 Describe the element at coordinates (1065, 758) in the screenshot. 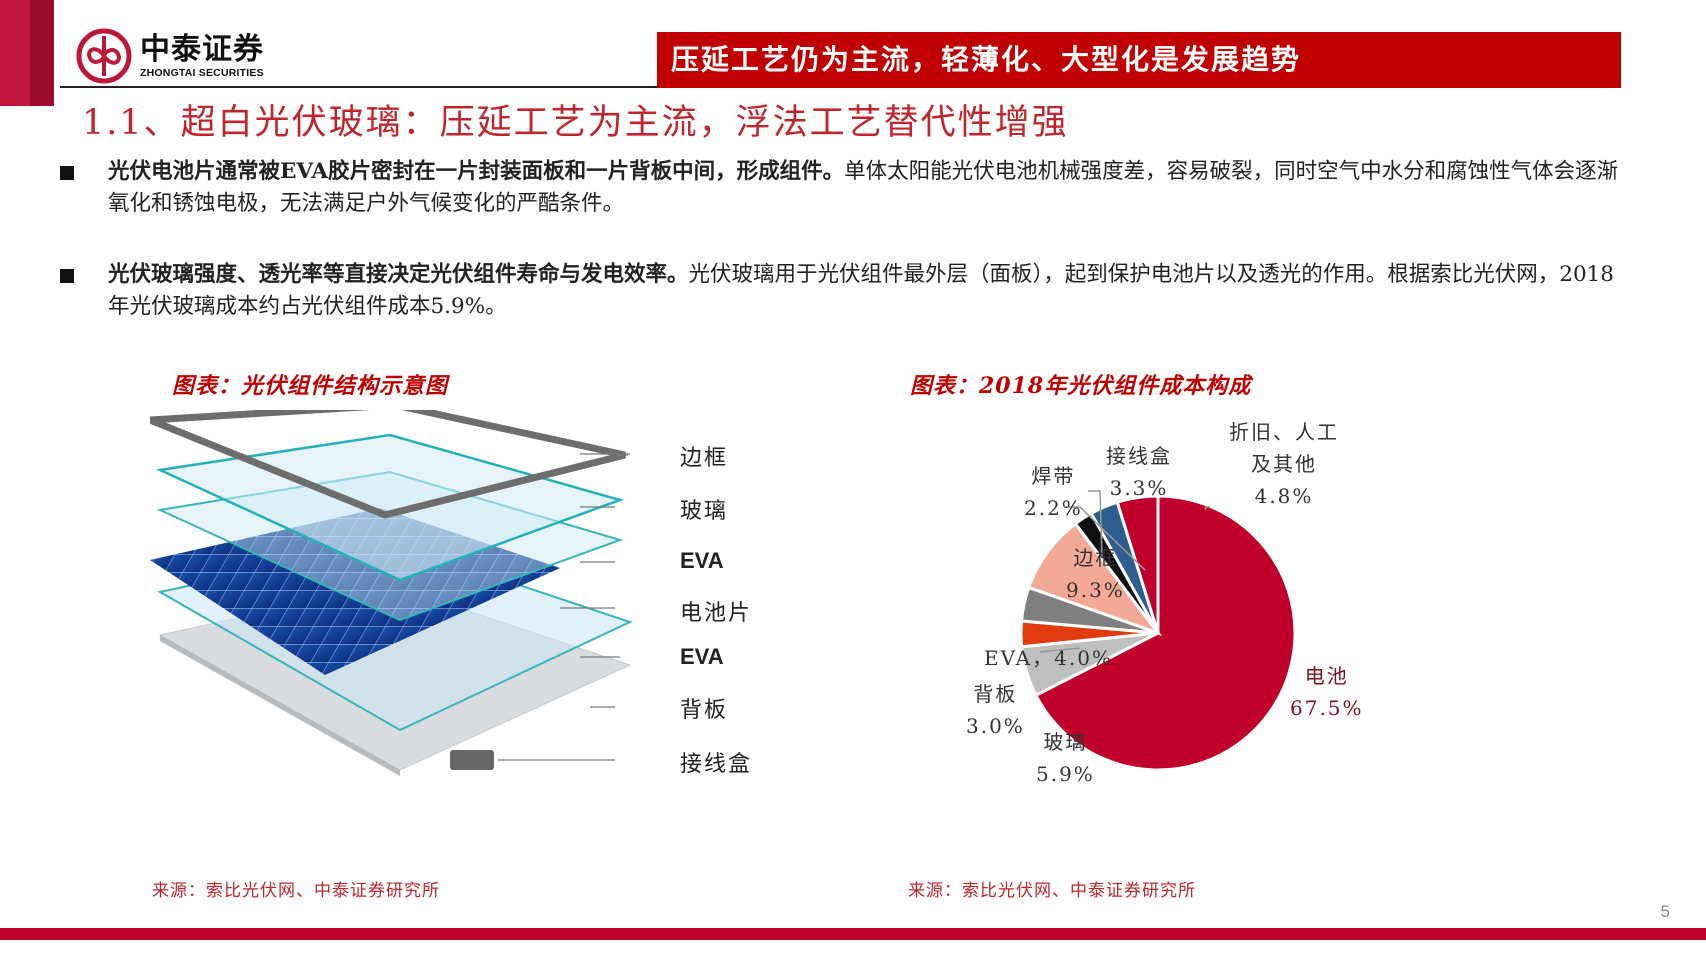

I see `pie-label-glass: 玻璃 5.9%` at that location.